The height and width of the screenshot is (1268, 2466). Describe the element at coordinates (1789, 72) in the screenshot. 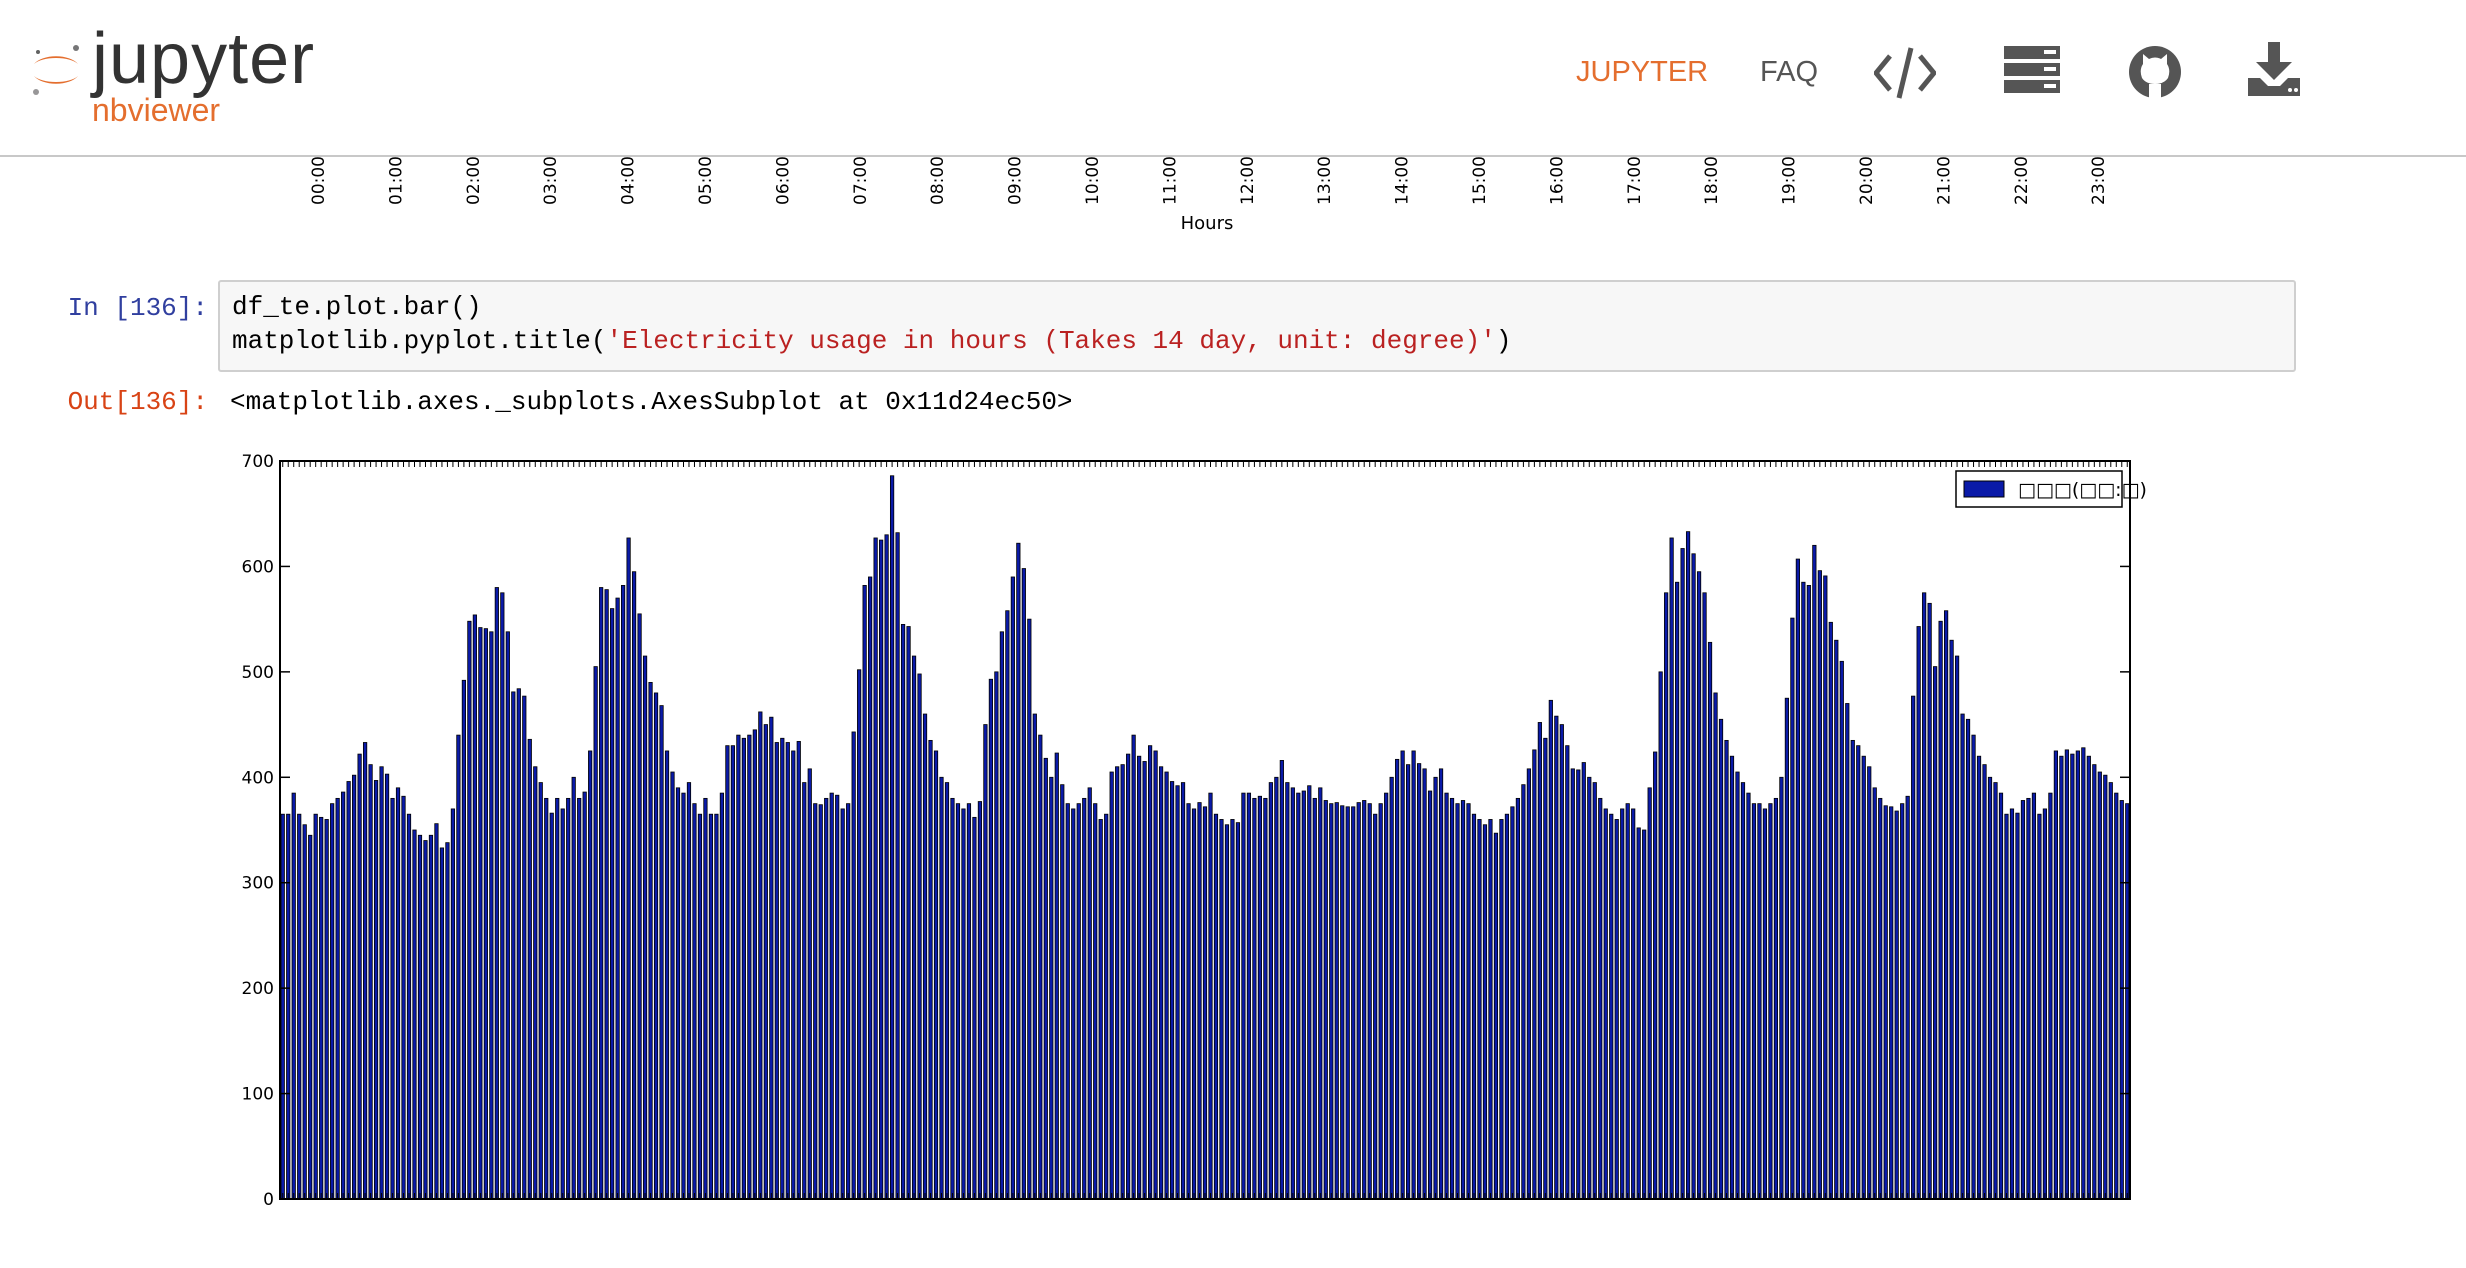

I see `nav-link-faq: FAQ` at that location.